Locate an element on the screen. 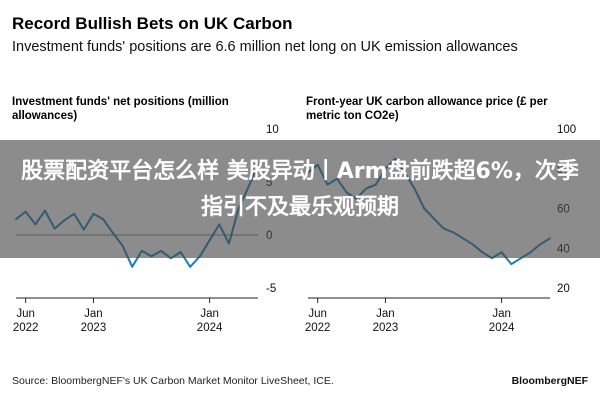 The image size is (600, 400). y-tick-label: 20 is located at coordinates (563, 289).